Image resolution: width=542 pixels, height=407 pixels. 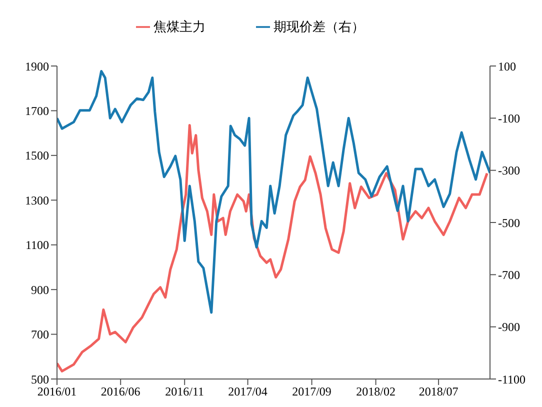 What do you see at coordinates (438, 391) in the screenshot?
I see `x-tick-label: 2018/07` at bounding box center [438, 391].